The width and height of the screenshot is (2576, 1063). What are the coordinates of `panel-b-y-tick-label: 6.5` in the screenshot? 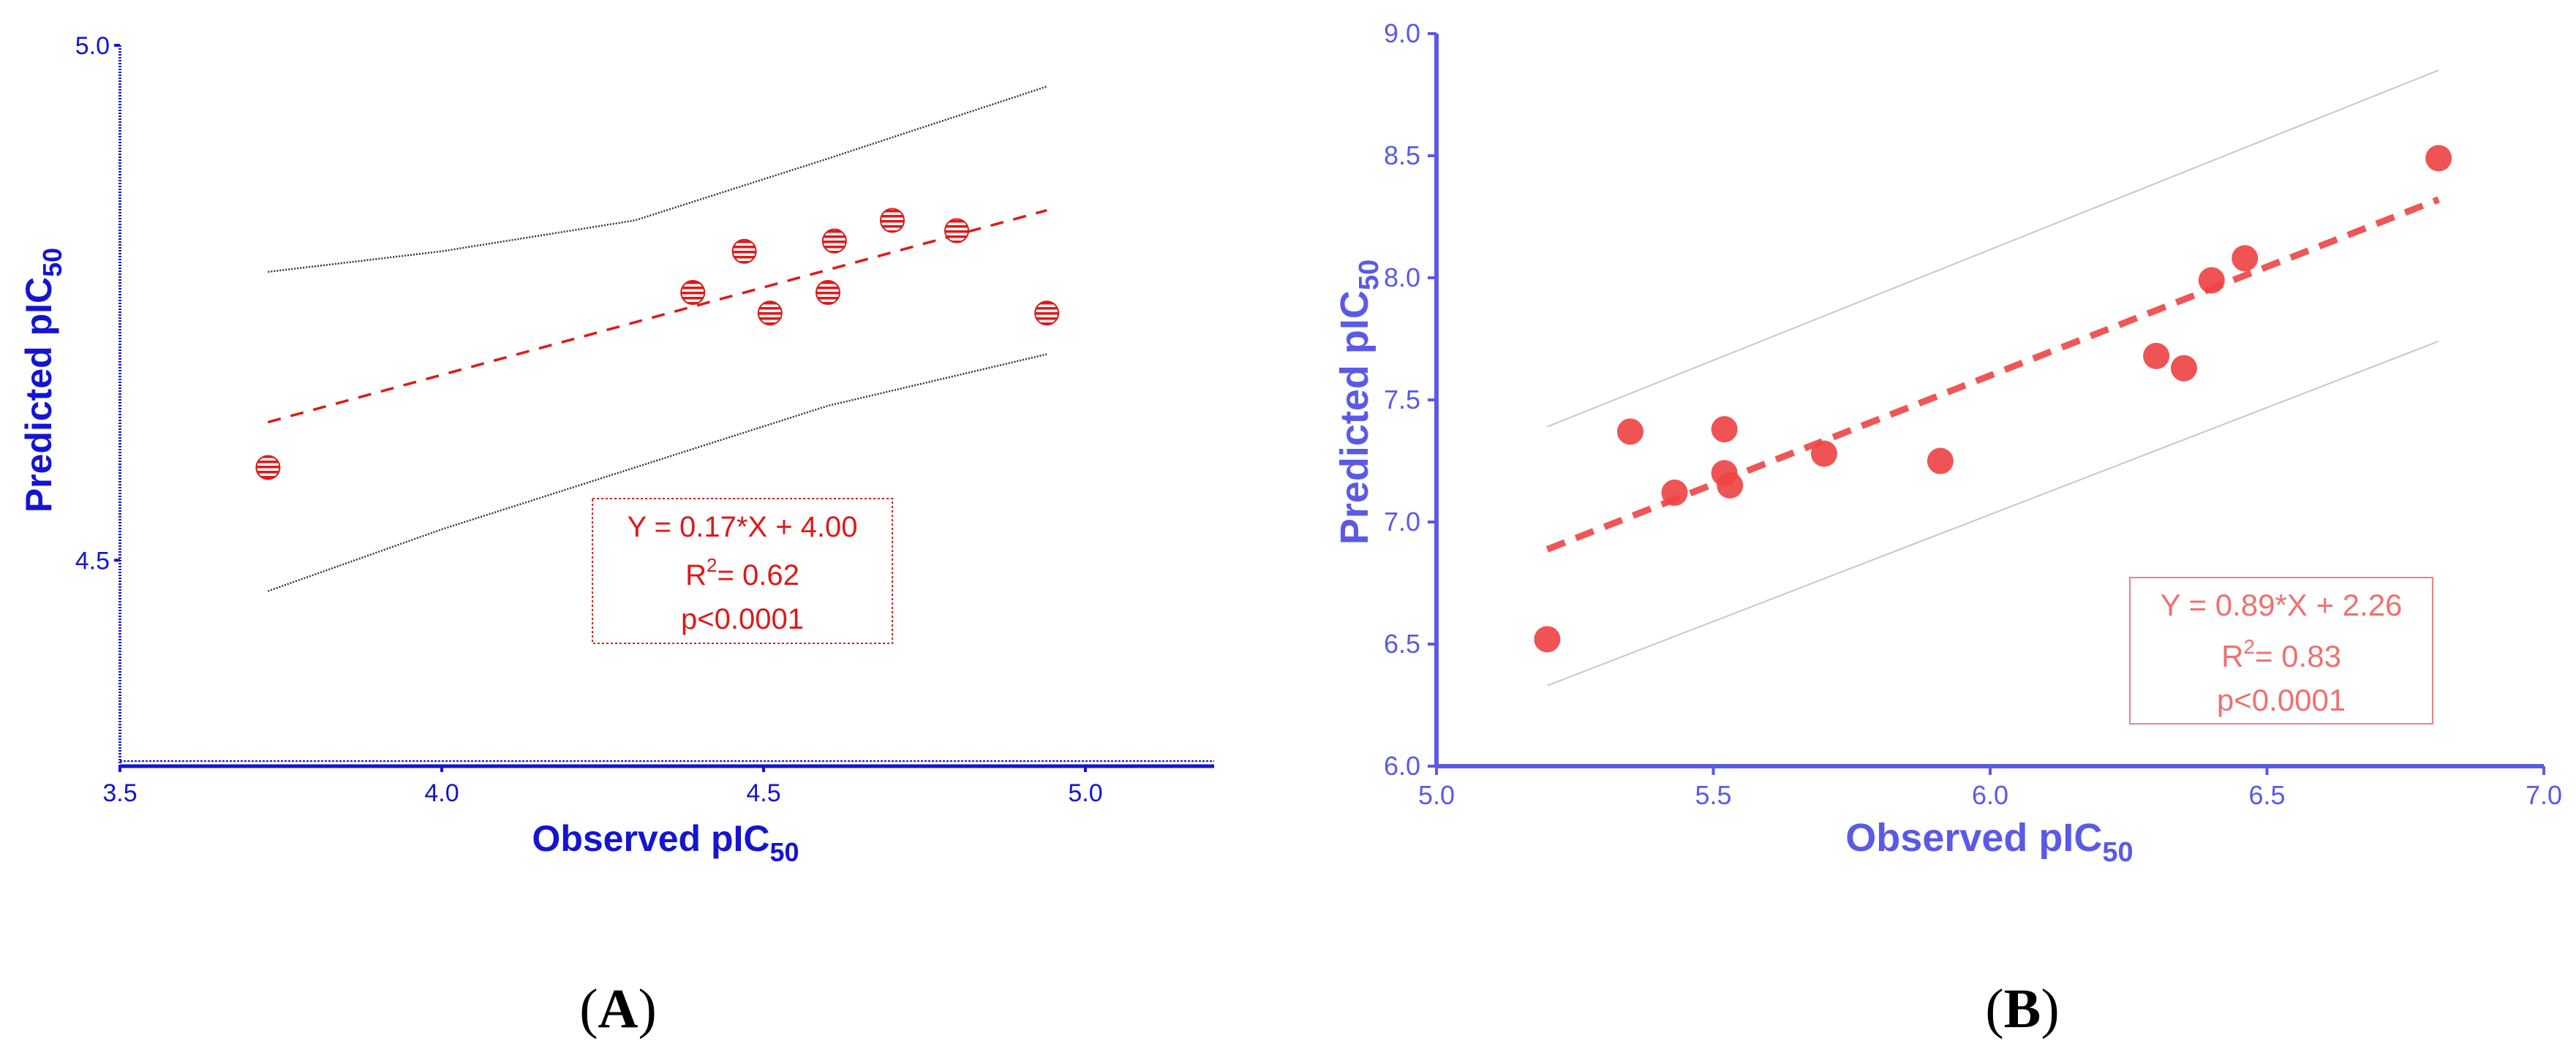 It's located at (1402, 644).